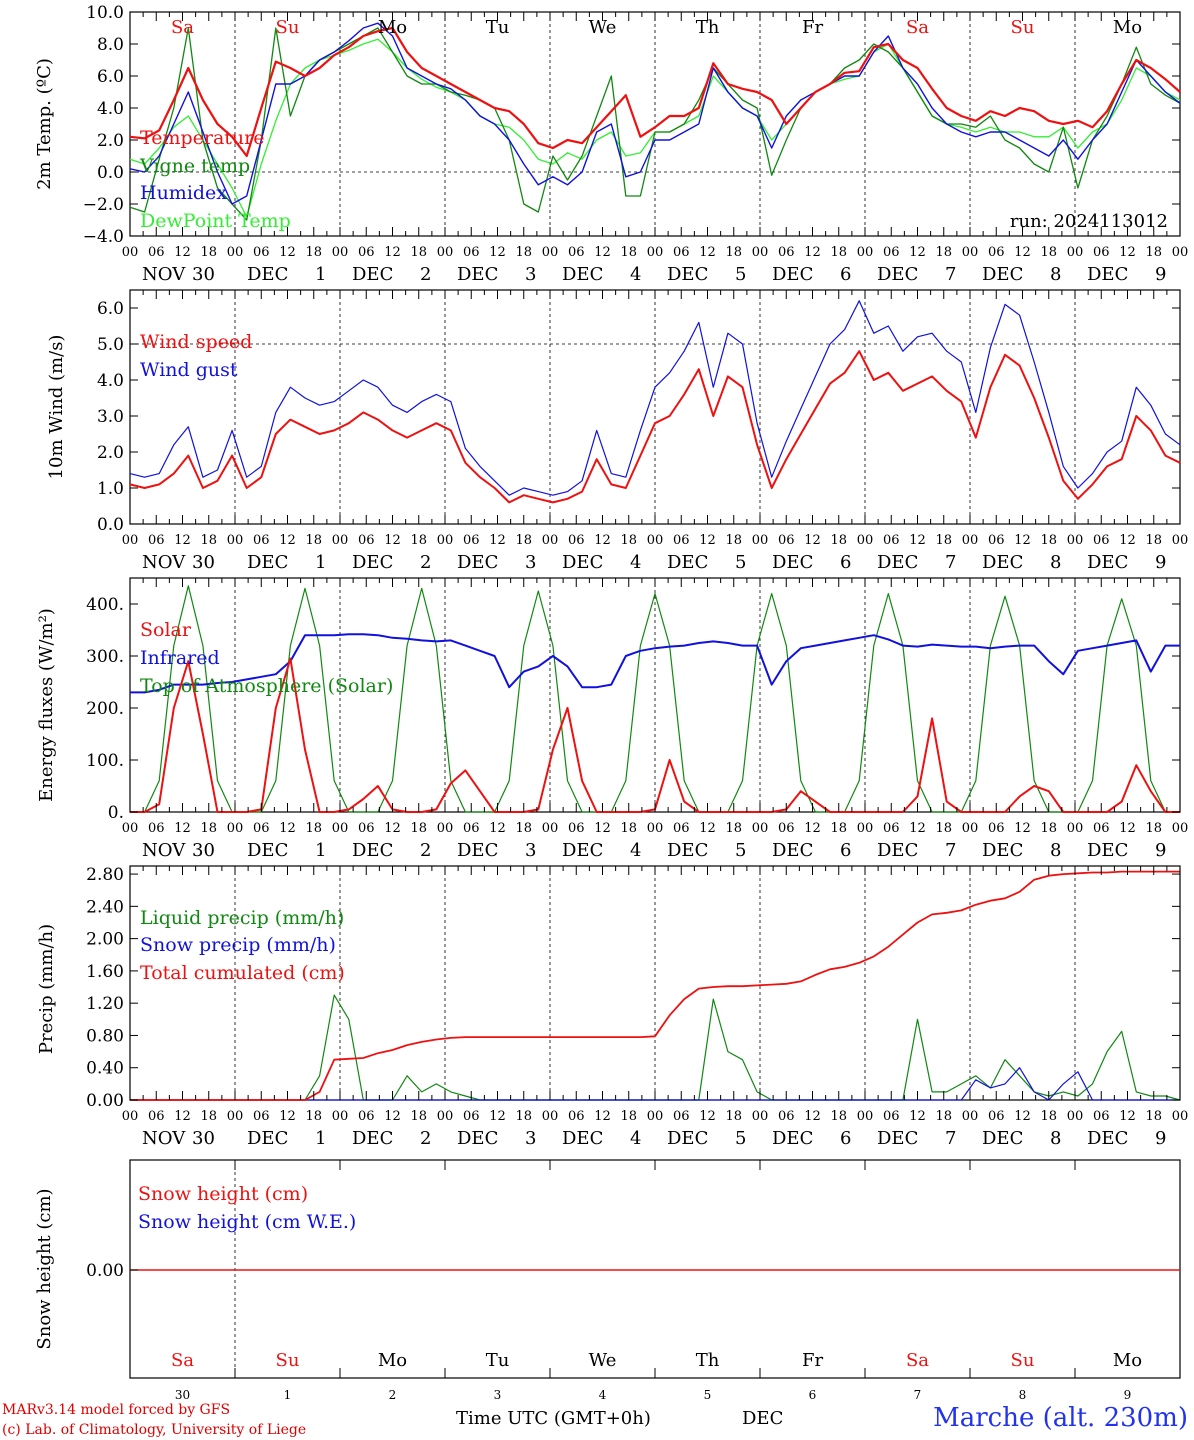  What do you see at coordinates (603, 1395) in the screenshot?
I see `day-number-label: 4` at bounding box center [603, 1395].